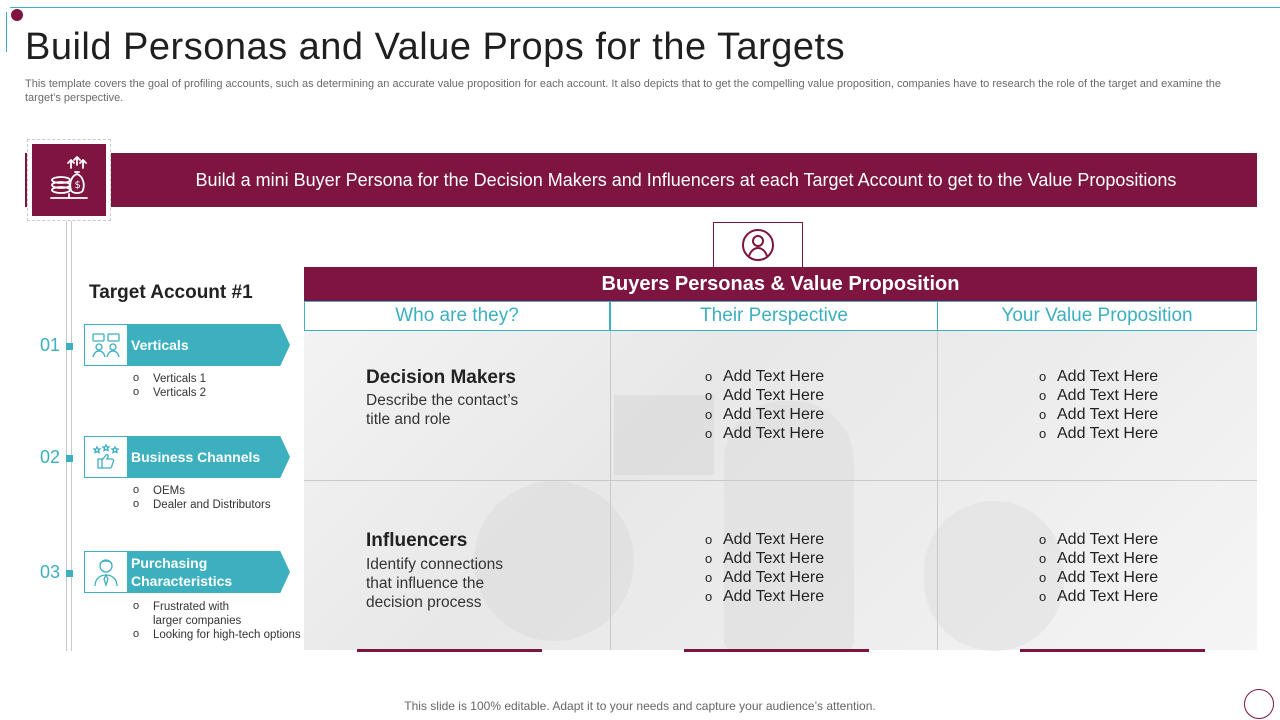 The width and height of the screenshot is (1280, 720). Describe the element at coordinates (69, 180) in the screenshot. I see `money-scale-icon: $` at that location.